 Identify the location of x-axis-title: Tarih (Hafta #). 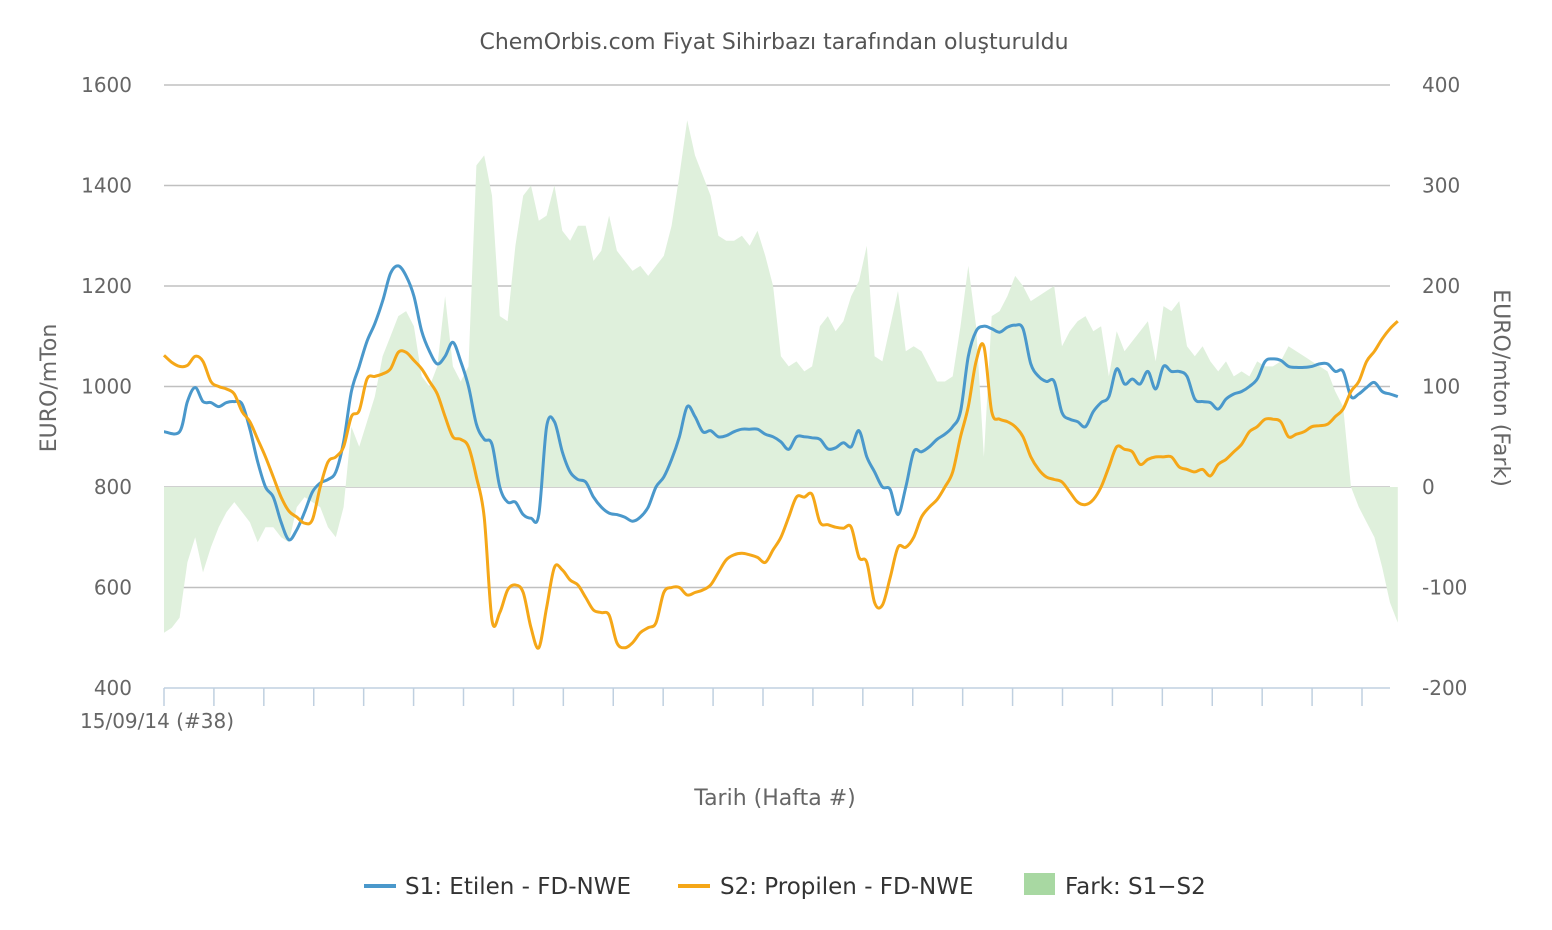
(774, 798).